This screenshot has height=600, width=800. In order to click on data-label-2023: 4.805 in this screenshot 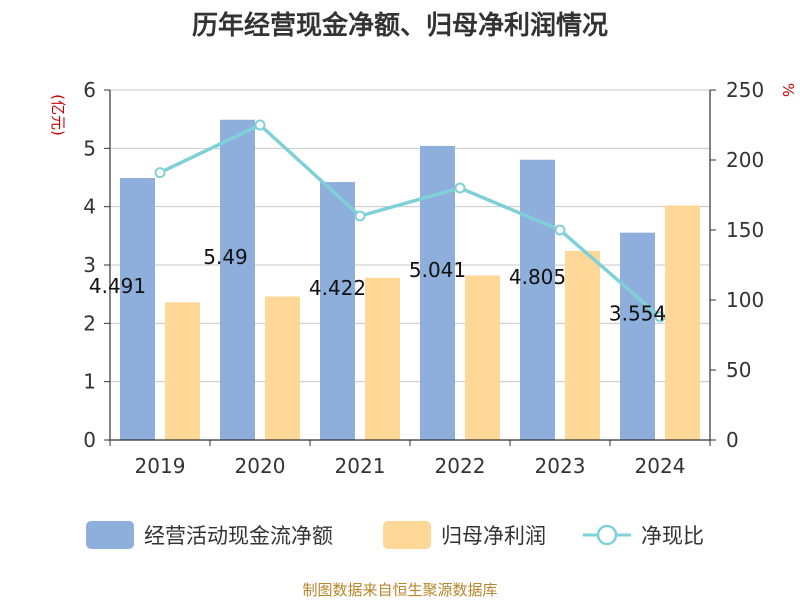, I will do `click(537, 277)`.